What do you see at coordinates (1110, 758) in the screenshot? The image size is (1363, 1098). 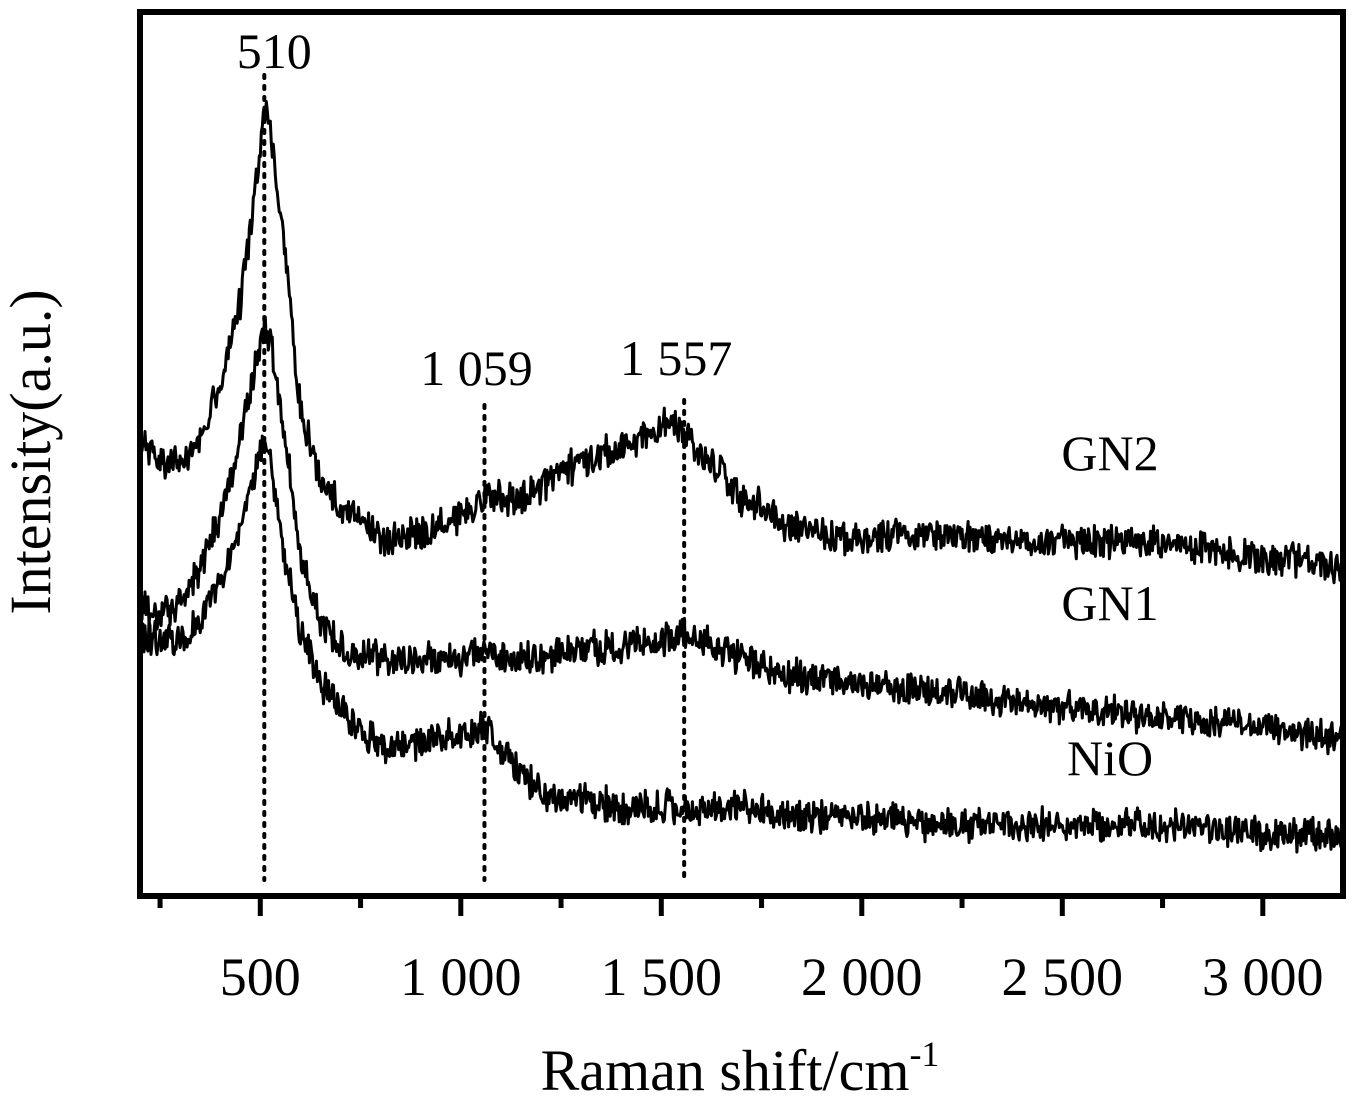 I see `series-label-nio: NiO` at bounding box center [1110, 758].